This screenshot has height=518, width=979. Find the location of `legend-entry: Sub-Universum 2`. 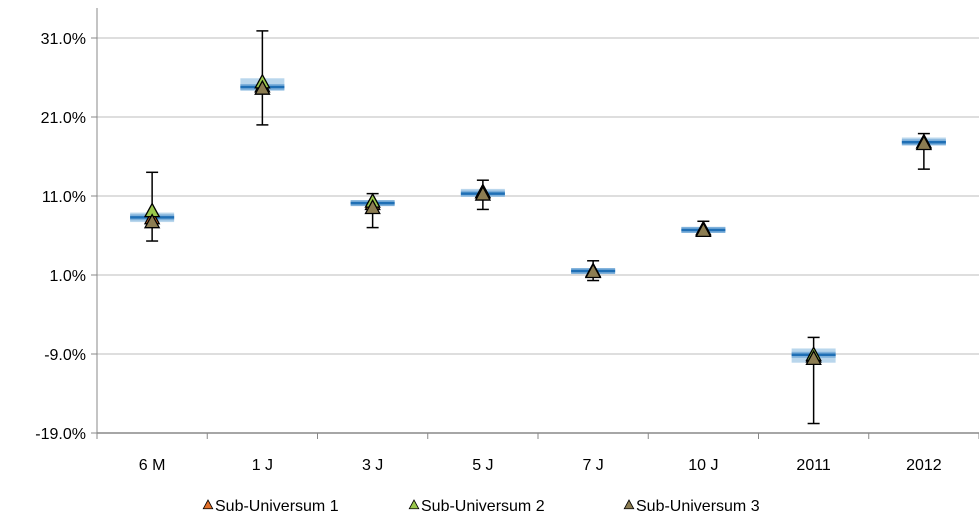

legend-entry: Sub-Universum 2 is located at coordinates (476, 506).